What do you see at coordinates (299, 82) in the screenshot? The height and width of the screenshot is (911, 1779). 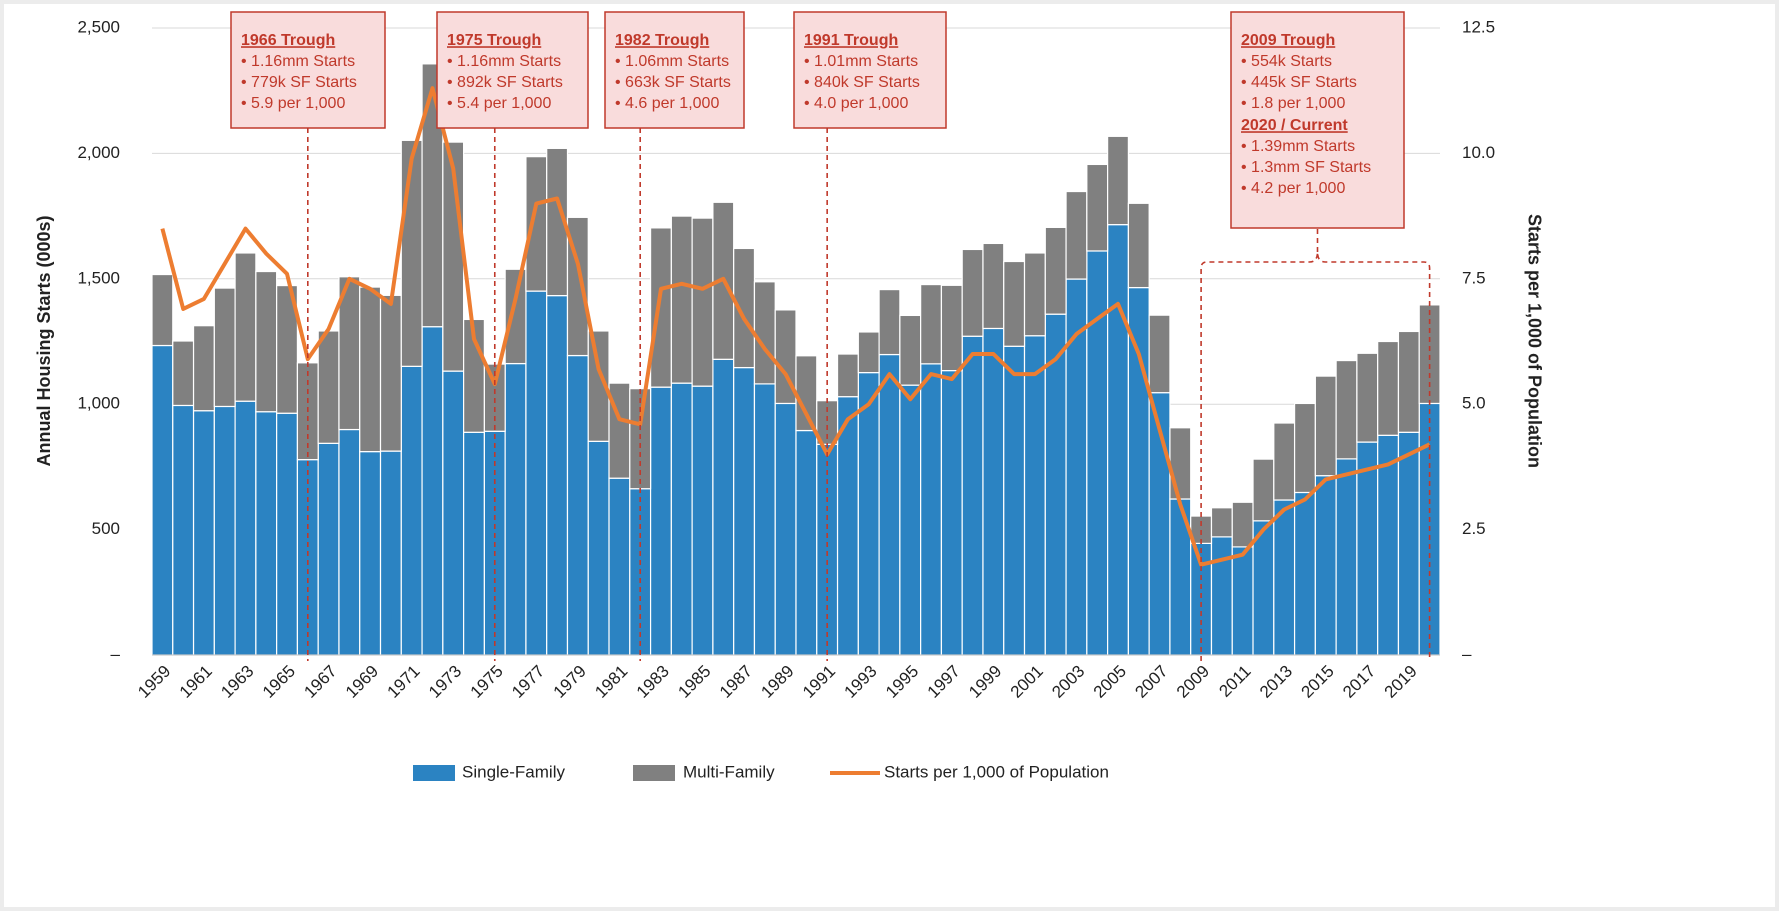 I see `annotation-line: • 779k SF Starts` at bounding box center [299, 82].